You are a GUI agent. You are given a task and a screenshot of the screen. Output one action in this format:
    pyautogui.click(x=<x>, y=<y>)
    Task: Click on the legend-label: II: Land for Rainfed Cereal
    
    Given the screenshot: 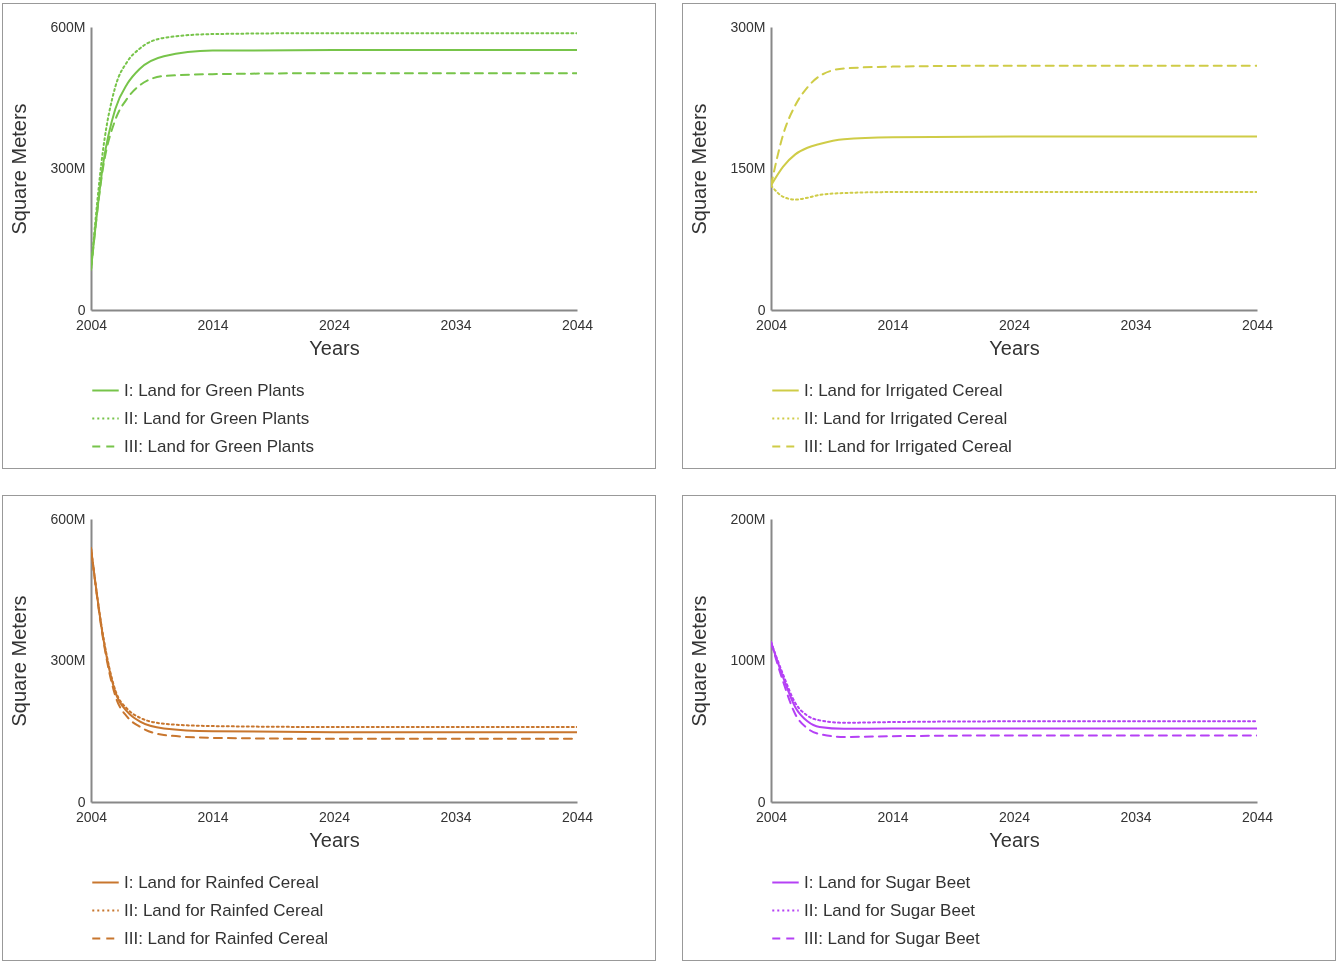 What is the action you would take?
    pyautogui.click(x=224, y=910)
    